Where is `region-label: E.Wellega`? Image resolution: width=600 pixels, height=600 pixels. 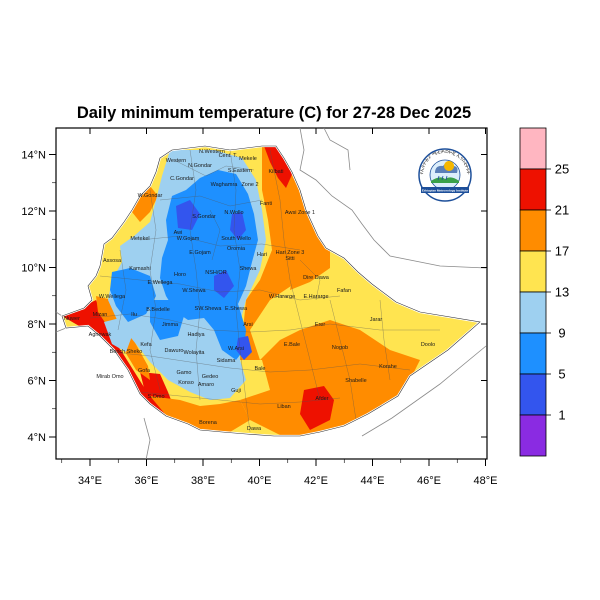 region-label: E.Wellega is located at coordinates (161, 283).